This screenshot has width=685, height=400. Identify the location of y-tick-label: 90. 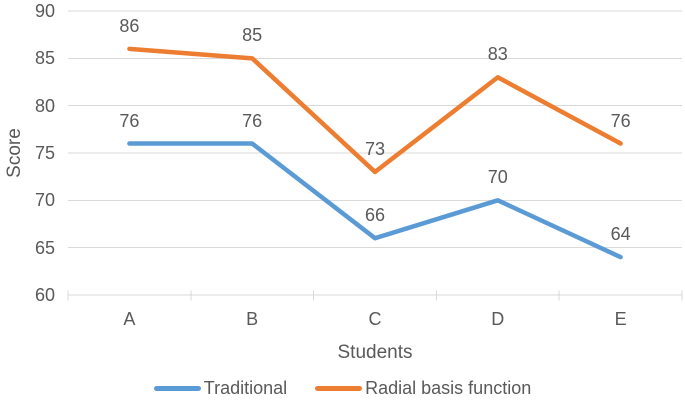
(44, 11).